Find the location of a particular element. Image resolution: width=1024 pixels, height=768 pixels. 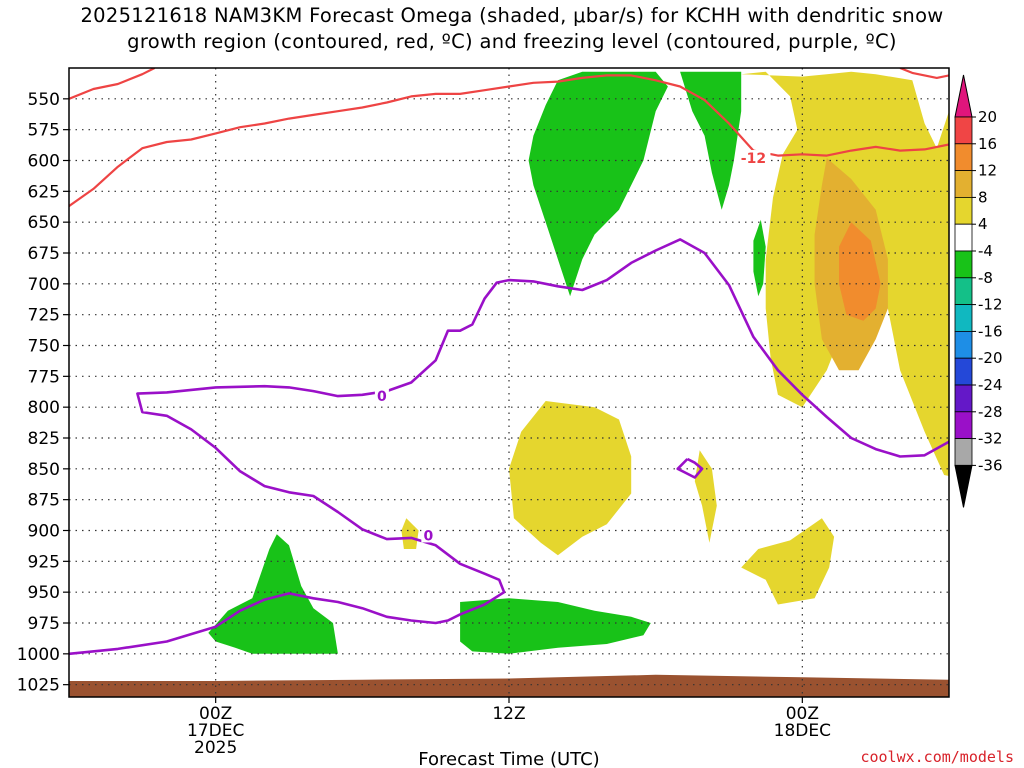

y-tick-label-775: 775 is located at coordinates (44, 377).